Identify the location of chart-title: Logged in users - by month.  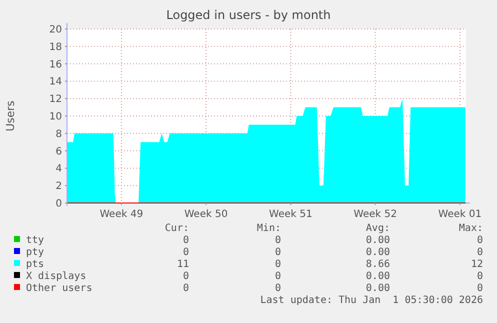
(248, 15).